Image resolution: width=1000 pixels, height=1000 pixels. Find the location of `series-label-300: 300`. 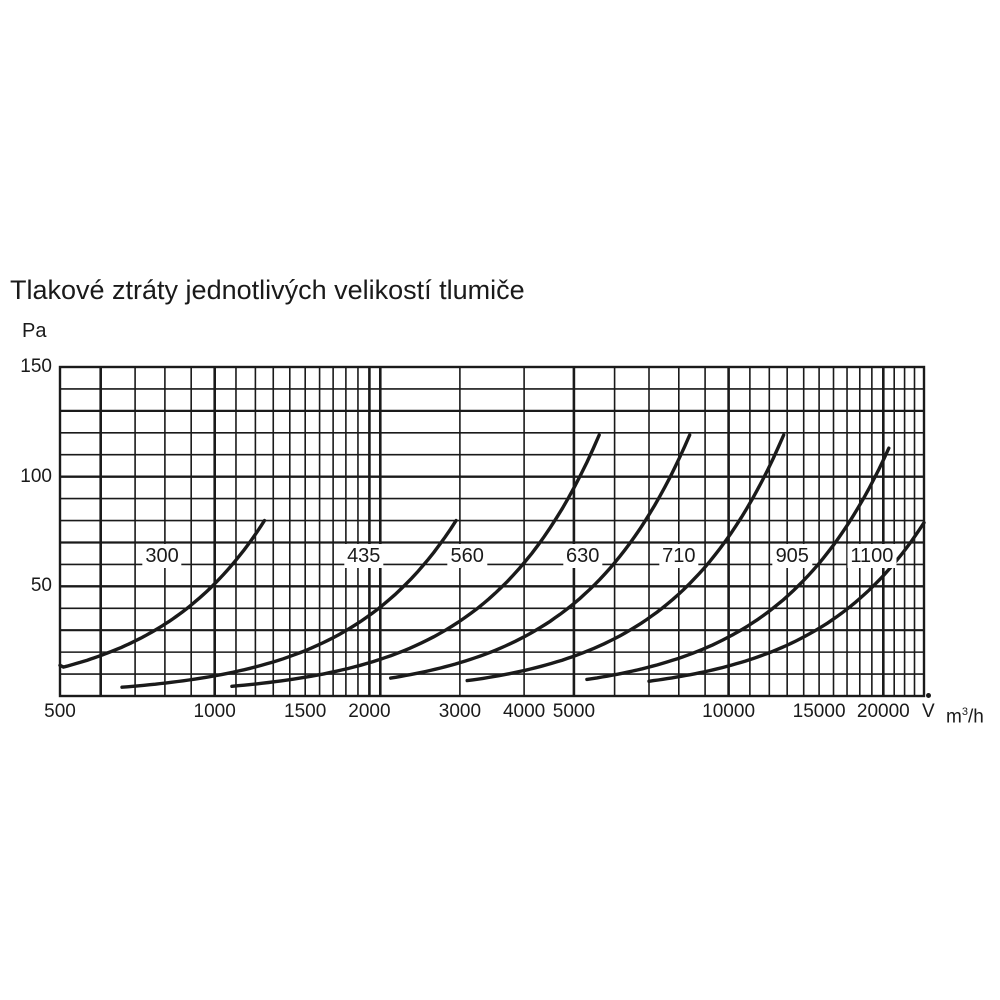

series-label-300: 300 is located at coordinates (162, 556).